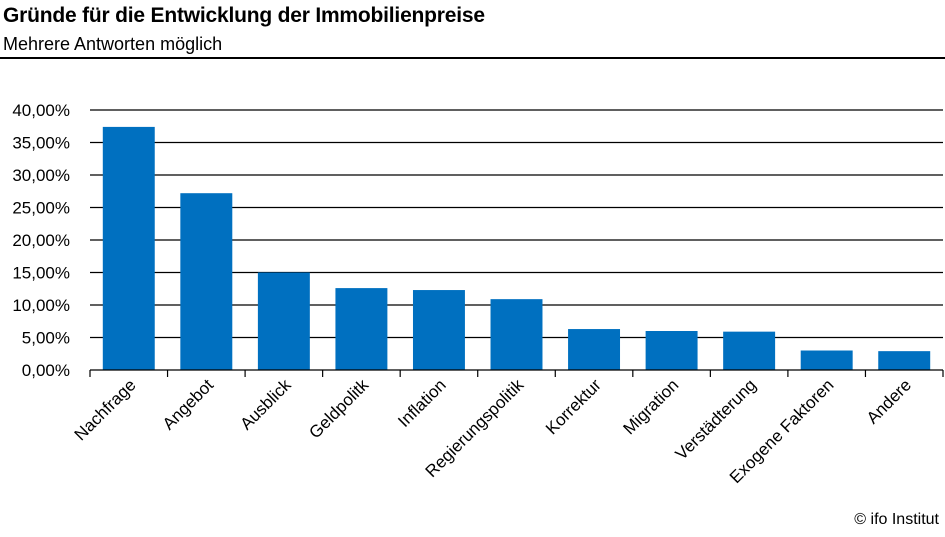 The image size is (945, 537). Describe the element at coordinates (338, 408) in the screenshot. I see `x-tick-label: Geldpolitk` at that location.